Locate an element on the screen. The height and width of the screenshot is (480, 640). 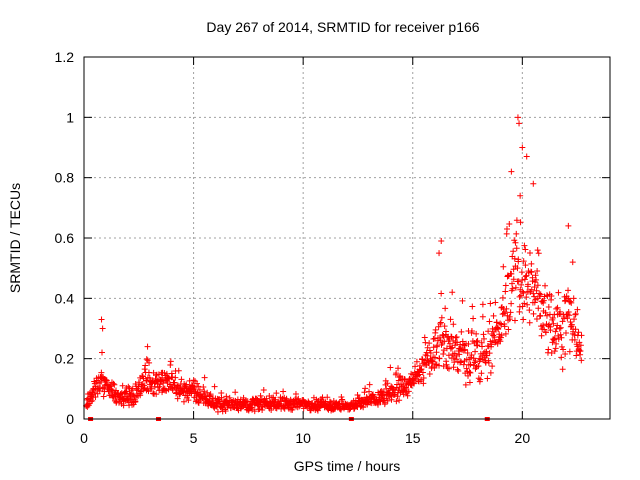
y-tick-label: 0.8 is located at coordinates (65, 178).